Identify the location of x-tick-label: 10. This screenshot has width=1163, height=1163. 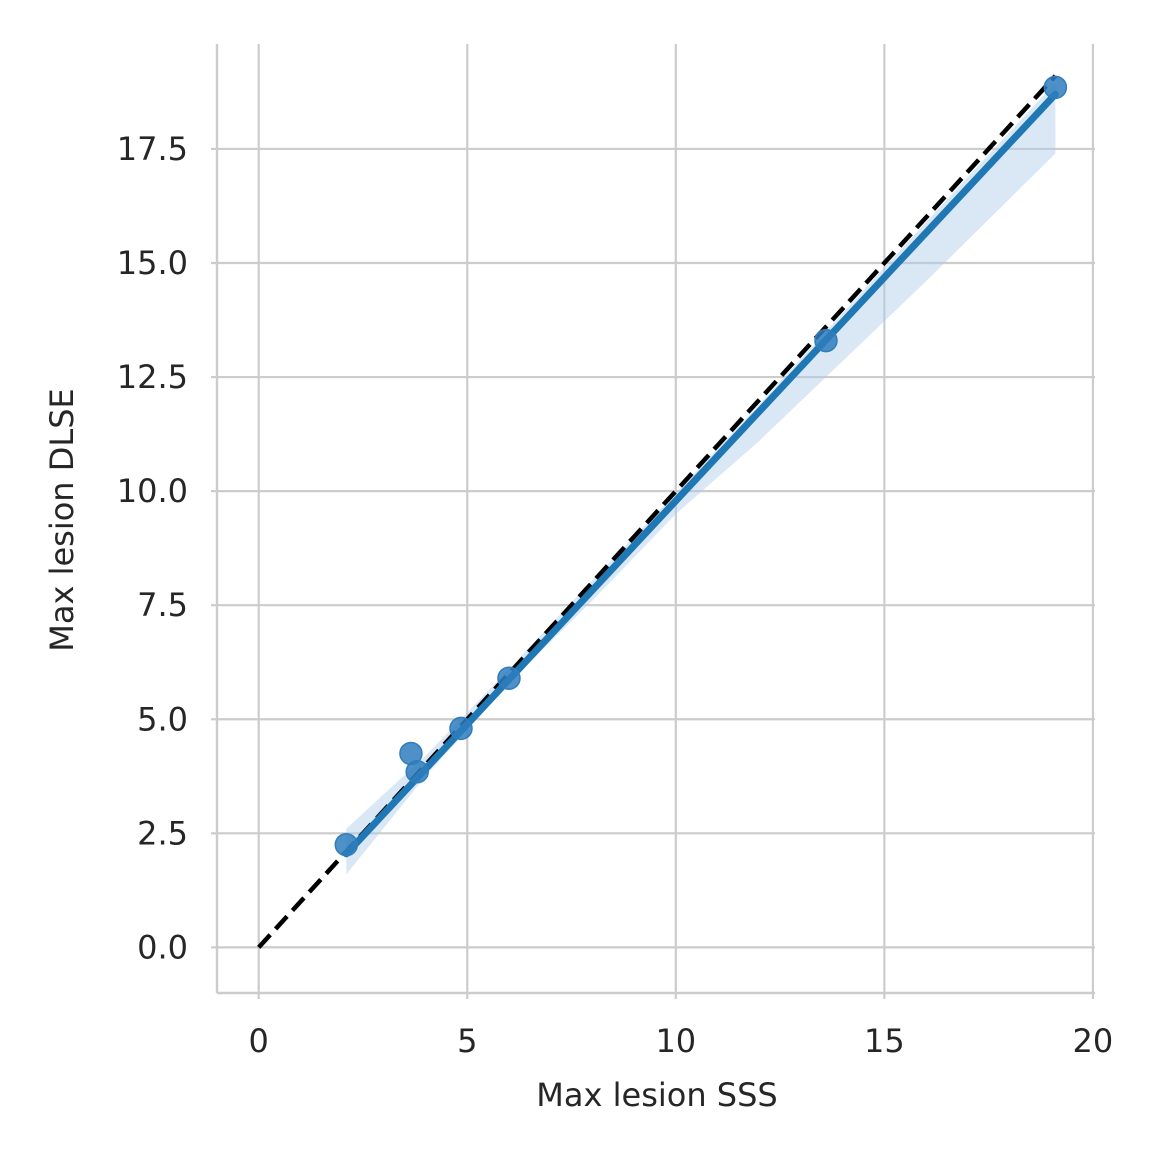
(675, 1041).